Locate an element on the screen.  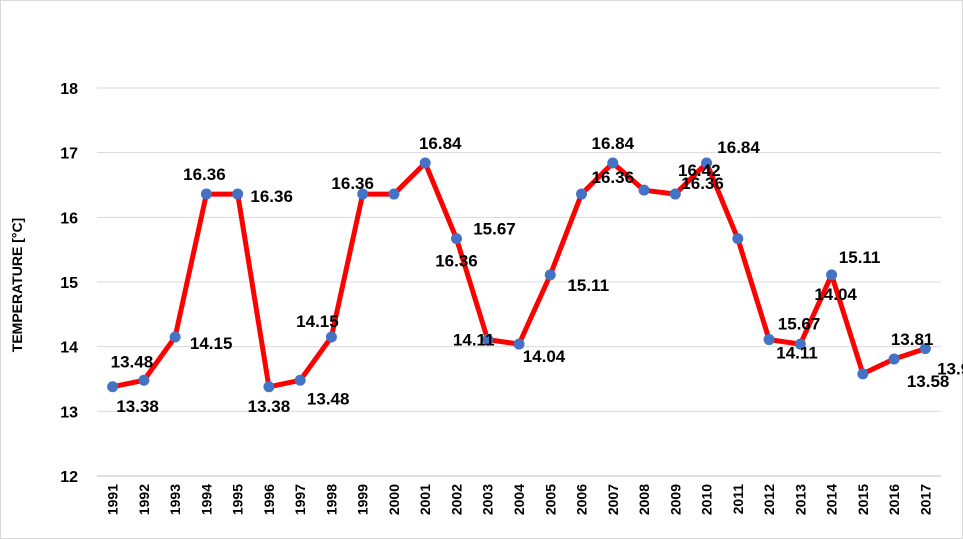
x-tick-label: 2012 is located at coordinates (769, 499).